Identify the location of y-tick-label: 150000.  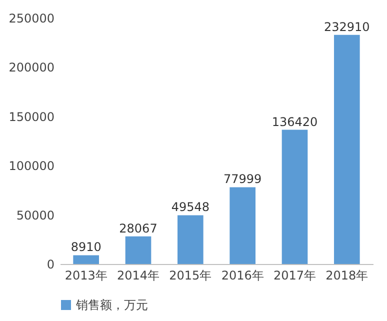
(31, 117).